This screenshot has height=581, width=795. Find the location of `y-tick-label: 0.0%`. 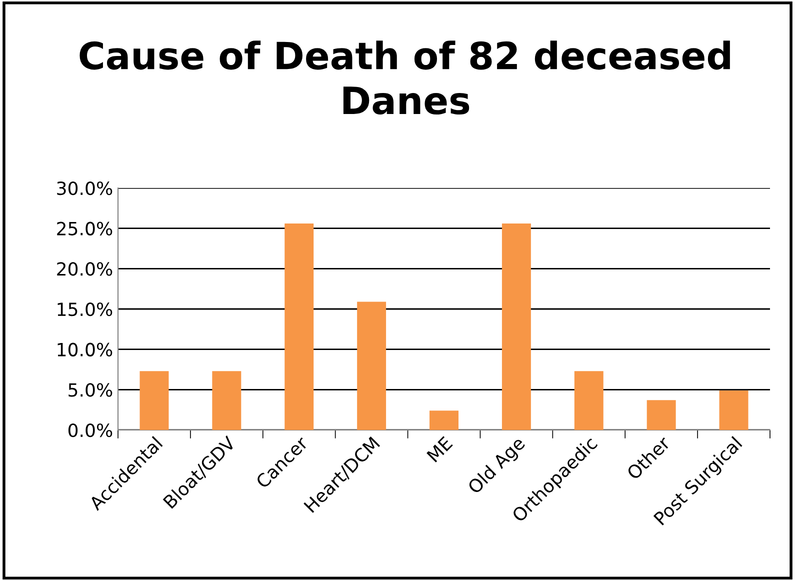

y-tick-label: 0.0% is located at coordinates (90, 430).